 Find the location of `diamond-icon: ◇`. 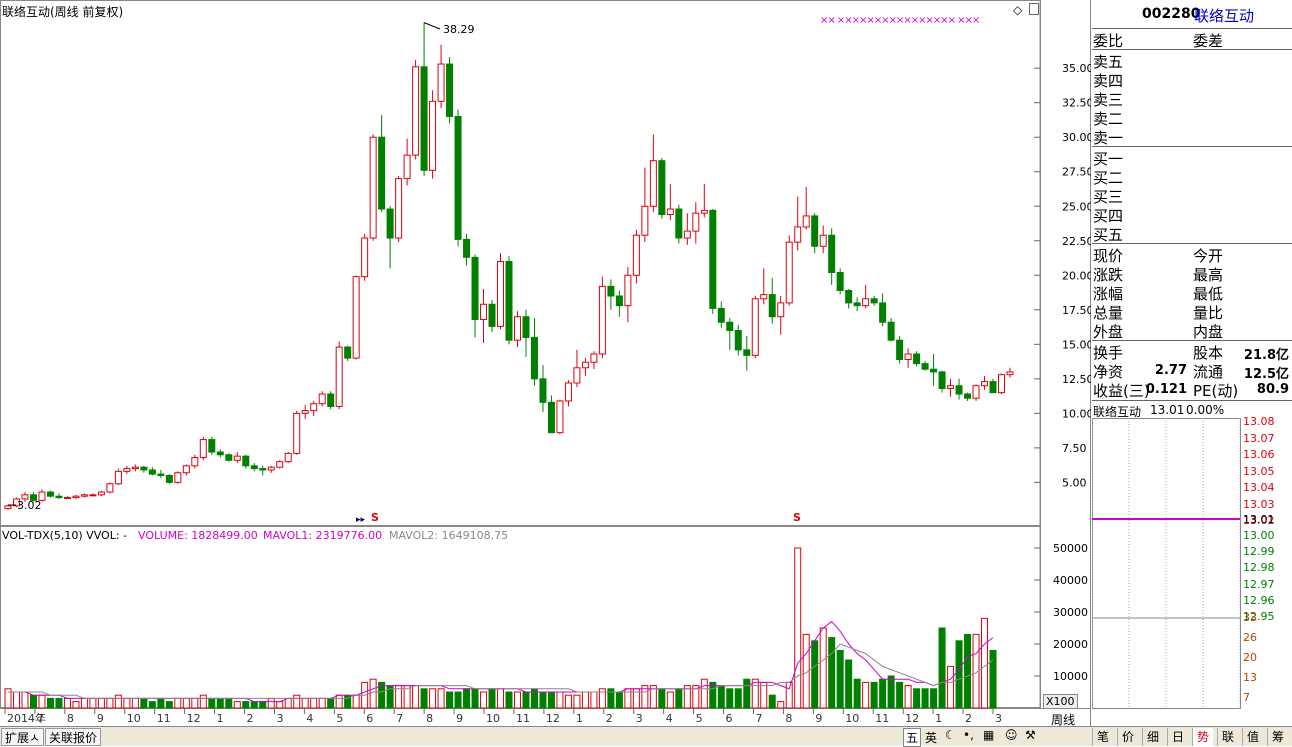

diamond-icon: ◇ is located at coordinates (1018, 10).